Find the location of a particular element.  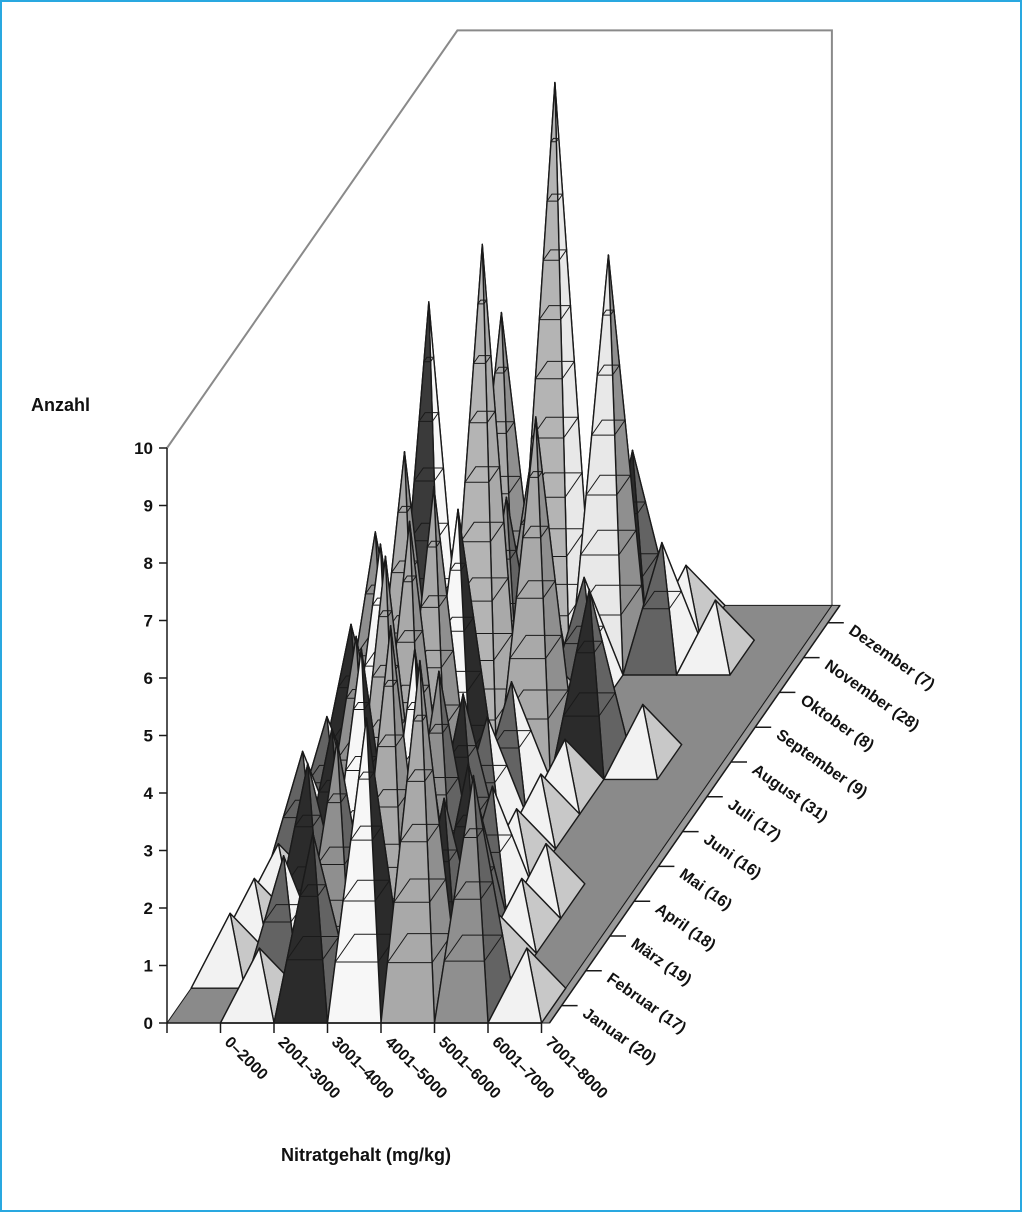

surface-contour-m10-b3-z5 is located at coordinates (608, 370).